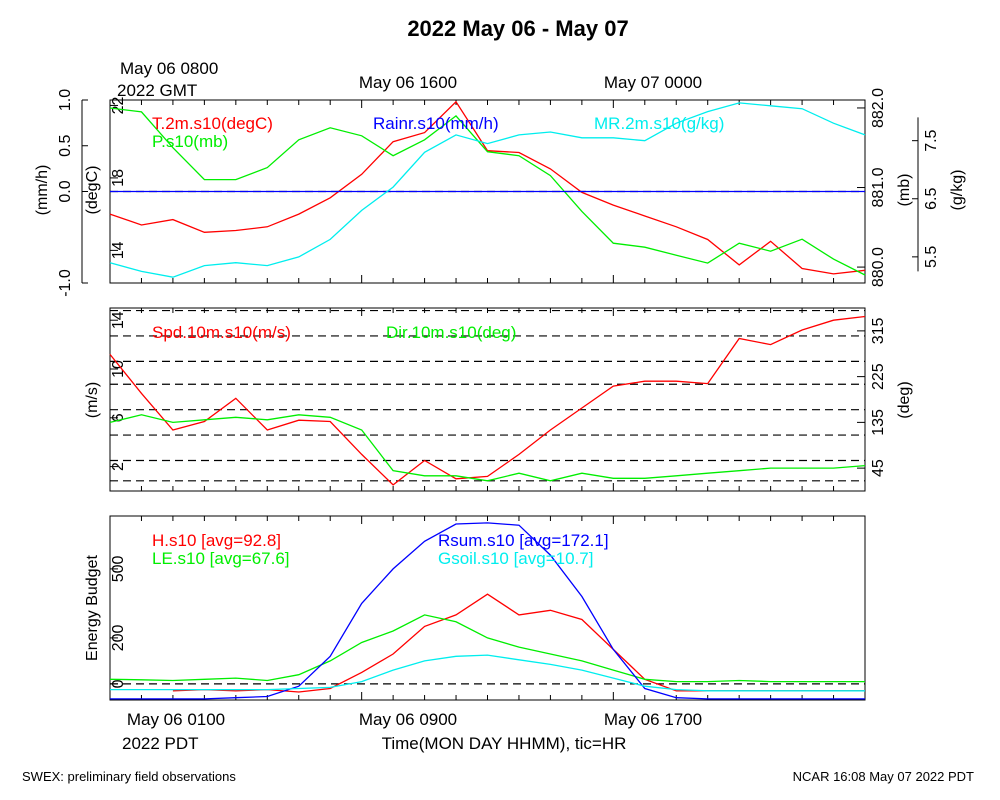  Describe the element at coordinates (118, 105) in the screenshot. I see `temp-tick-label: 22` at that location.